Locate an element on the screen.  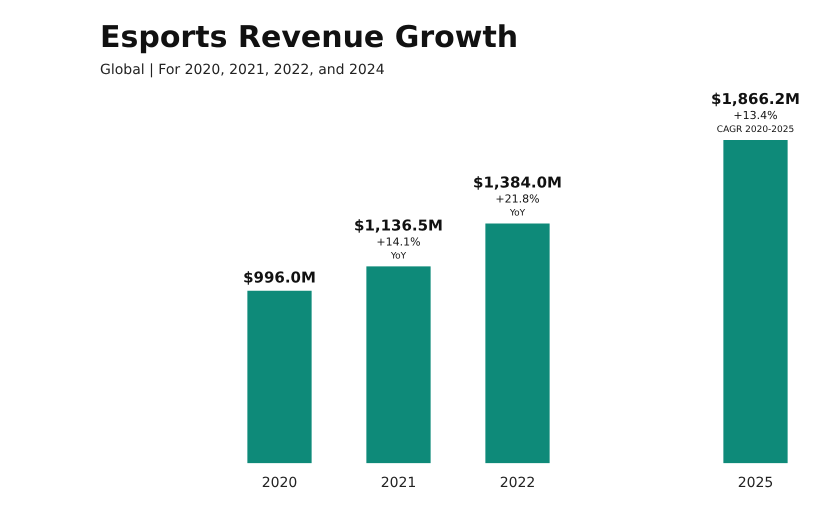
data-label: $1,866.2M is located at coordinates (755, 99).